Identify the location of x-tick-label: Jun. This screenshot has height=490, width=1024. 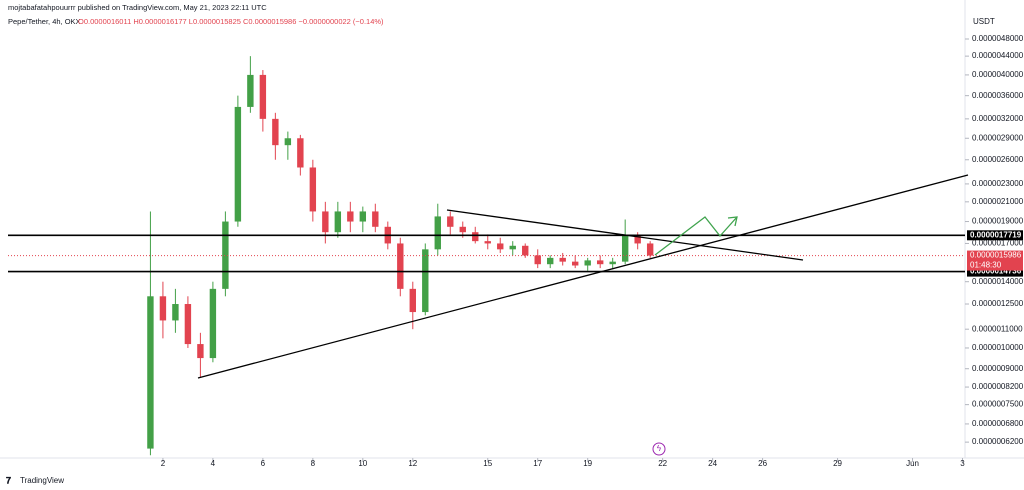
(912, 463).